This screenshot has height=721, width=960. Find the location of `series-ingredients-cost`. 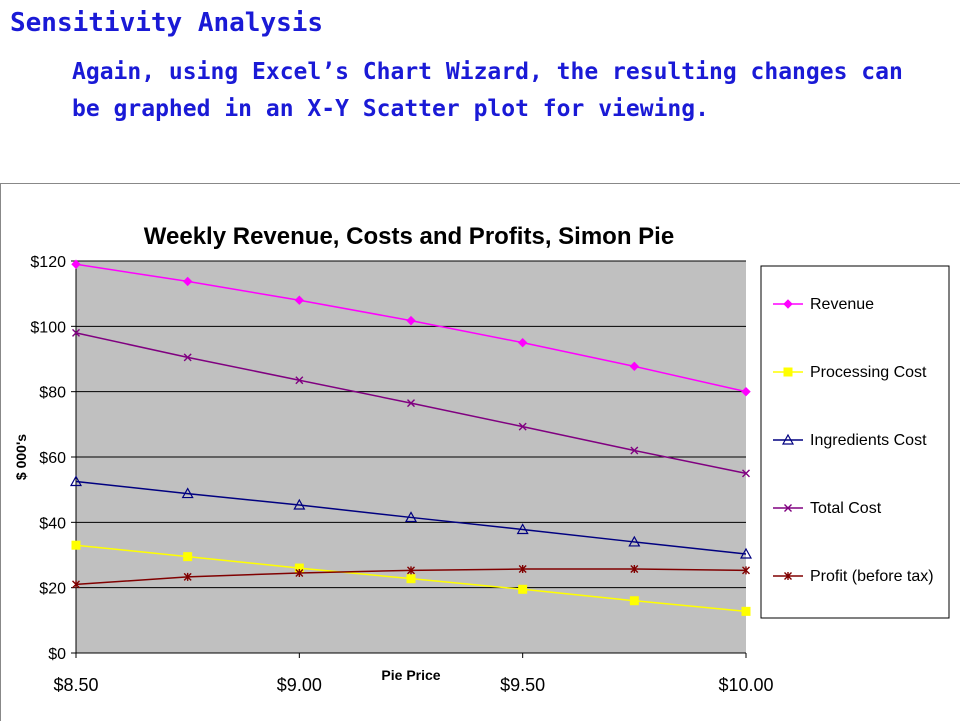

series-ingredients-cost is located at coordinates (411, 517).